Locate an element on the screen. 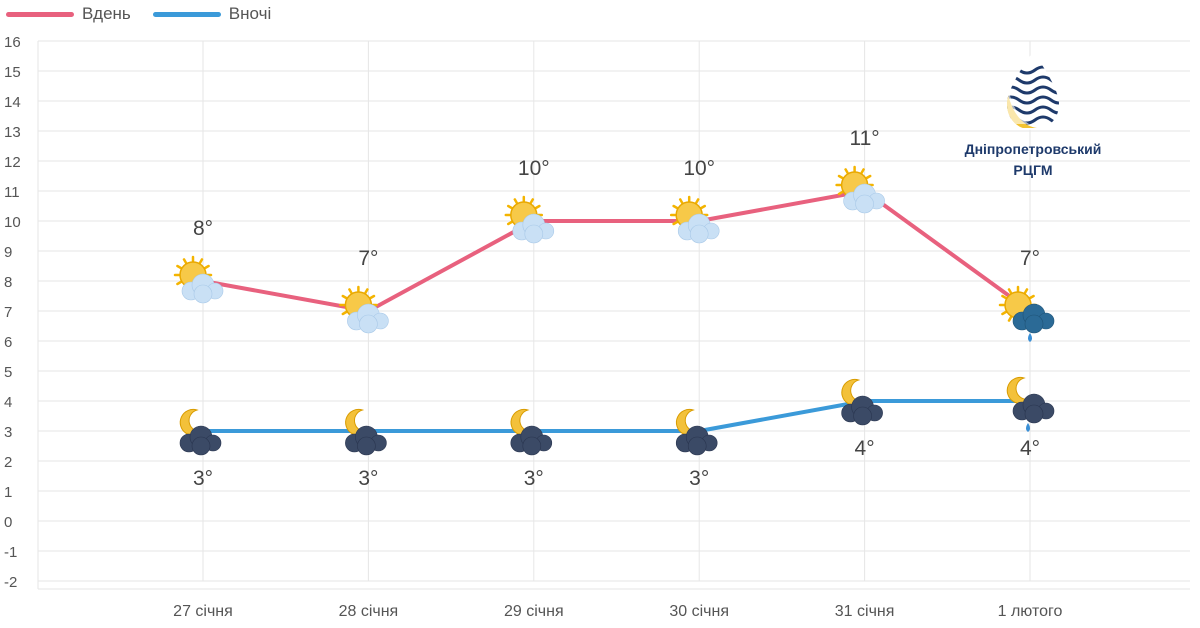 The width and height of the screenshot is (1200, 628). y-tick-label: 9 is located at coordinates (8, 252).